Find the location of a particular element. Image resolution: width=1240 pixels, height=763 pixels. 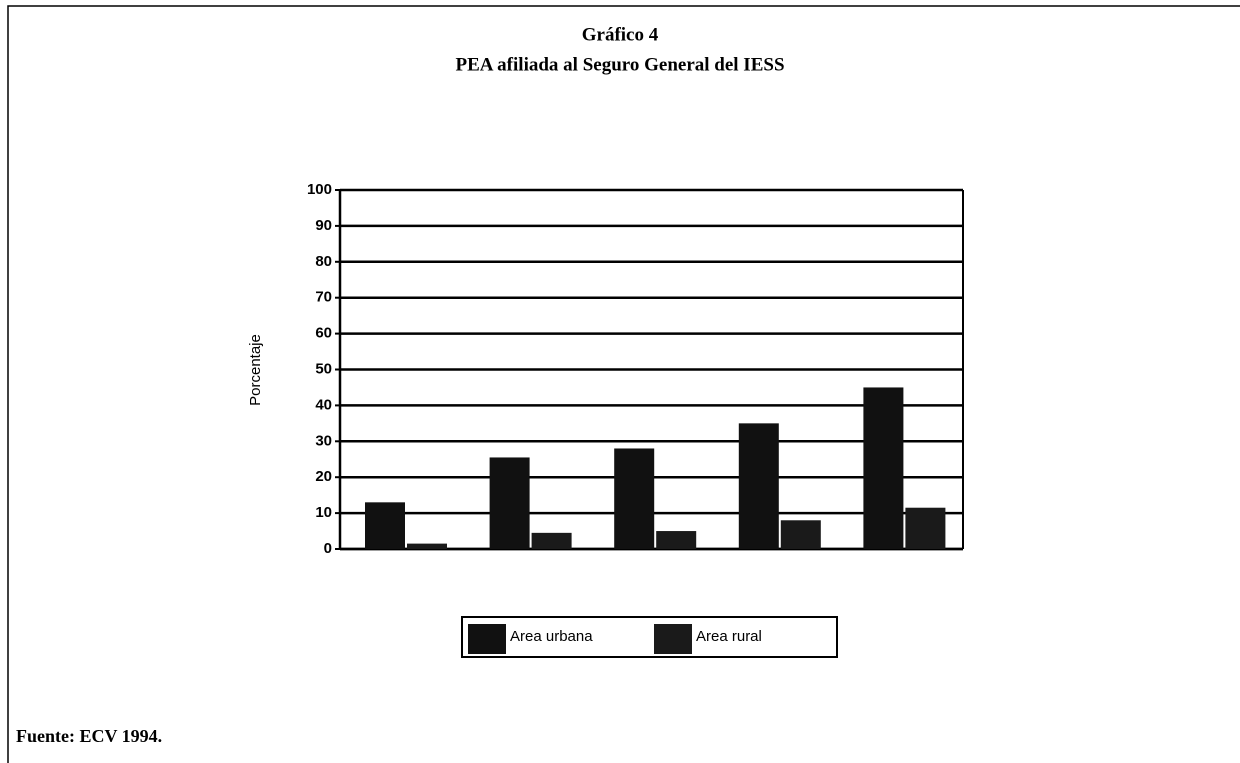

chart-subtitle: PEA afiliada al Seguro General del IESS is located at coordinates (619, 64).